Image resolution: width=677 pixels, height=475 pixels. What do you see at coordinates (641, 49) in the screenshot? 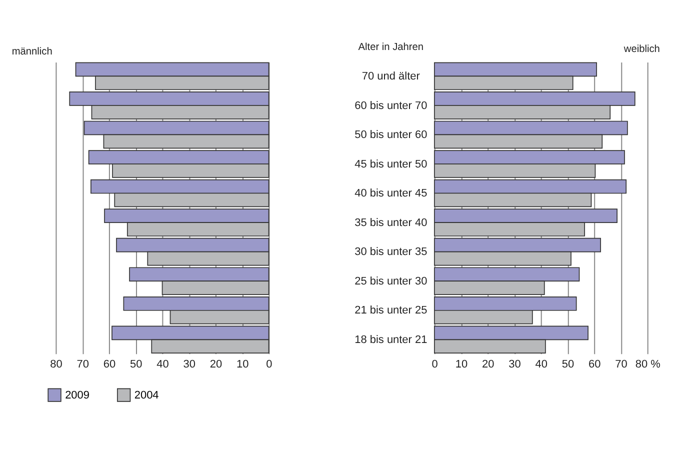
I see `chart-title: weiblich` at bounding box center [641, 49].